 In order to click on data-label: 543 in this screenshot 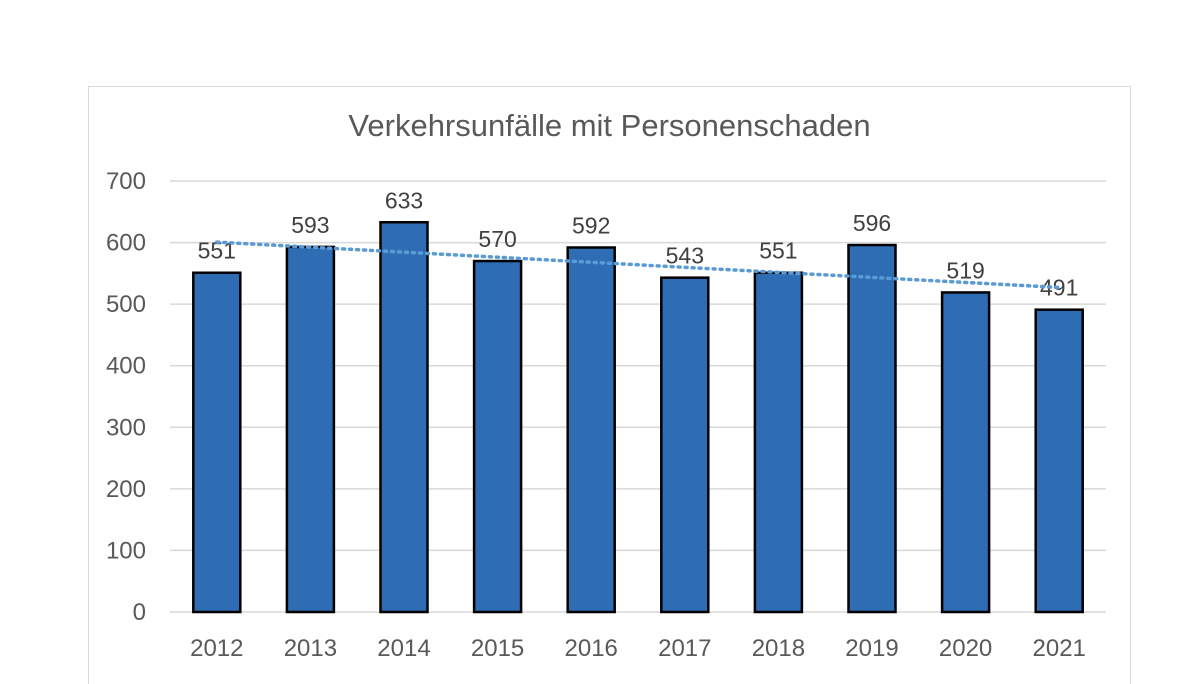, I will do `click(685, 256)`.